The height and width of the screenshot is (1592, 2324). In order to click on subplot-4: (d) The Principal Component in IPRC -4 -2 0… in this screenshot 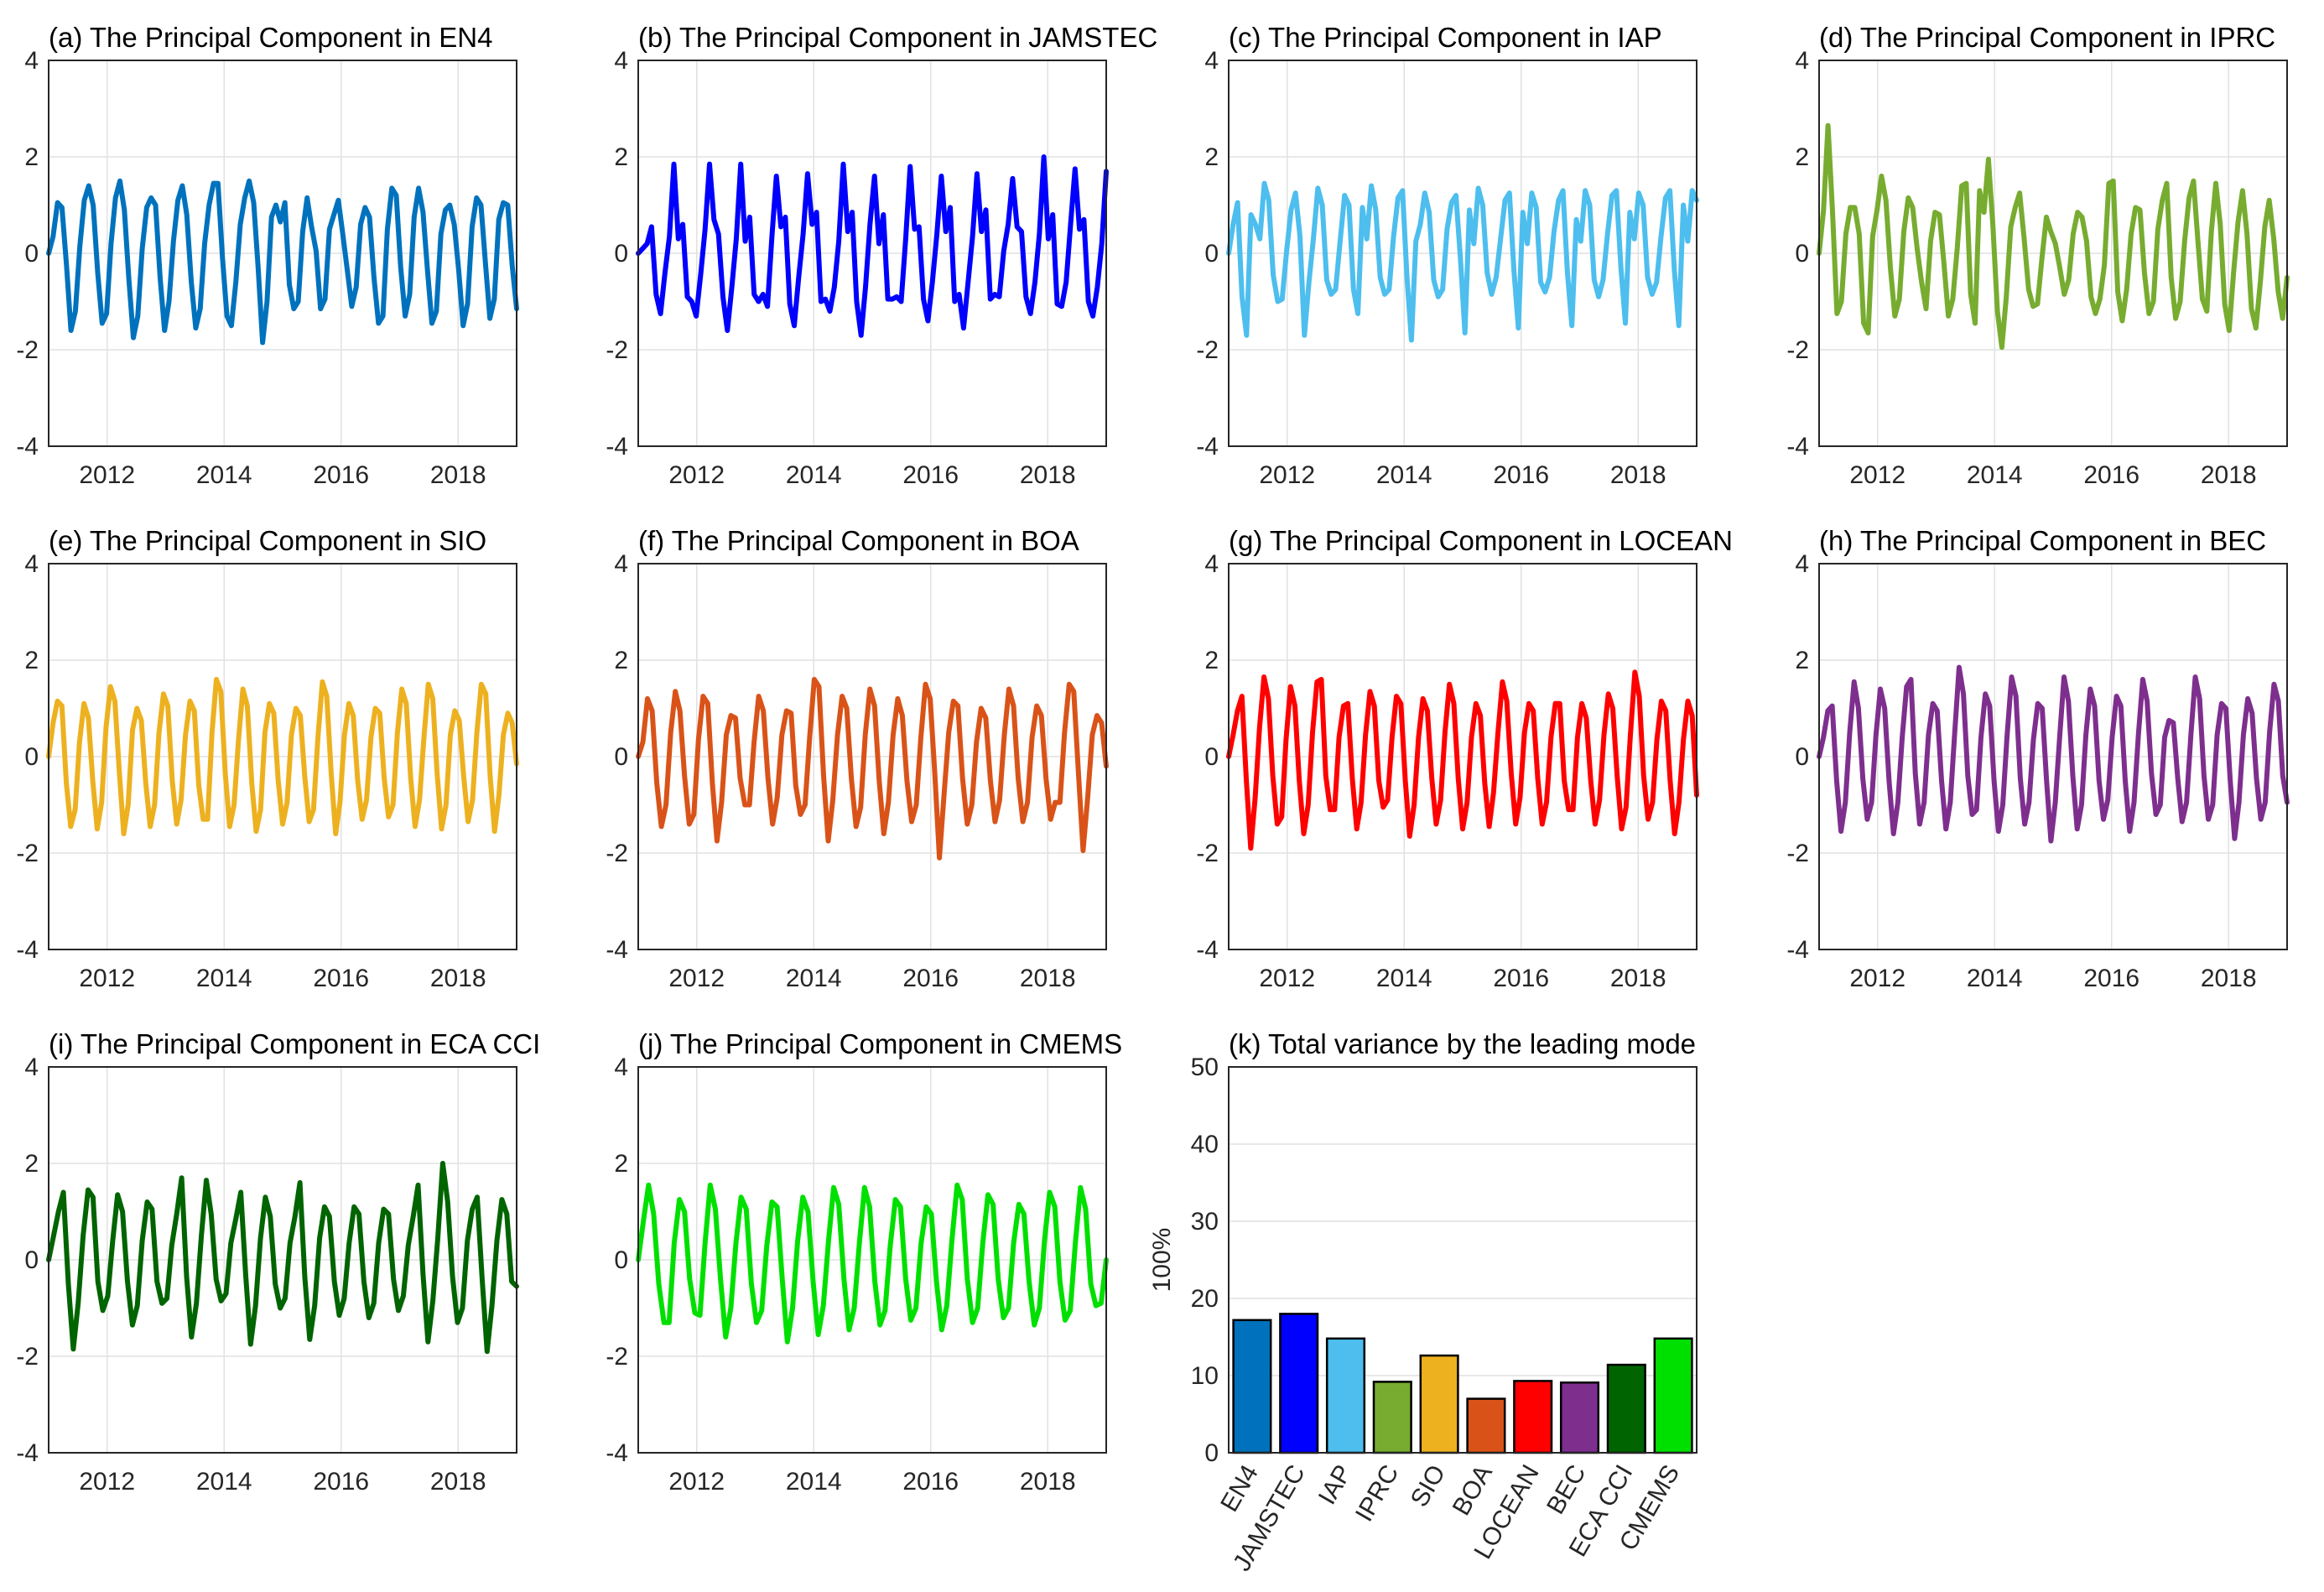, I will do `click(2038, 255)`.